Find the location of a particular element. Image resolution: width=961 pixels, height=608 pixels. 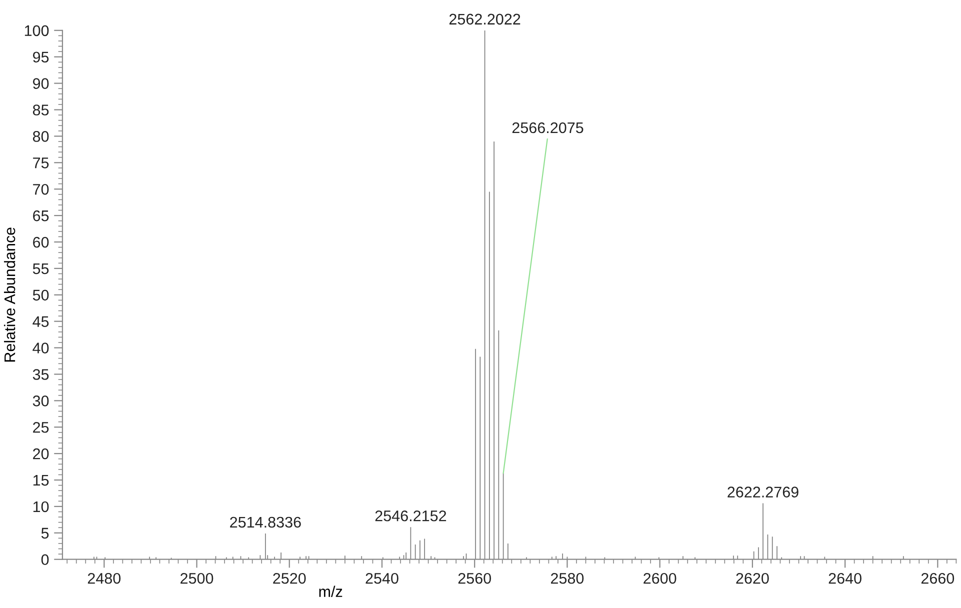

y-tick-label: 45 is located at coordinates (40, 322).